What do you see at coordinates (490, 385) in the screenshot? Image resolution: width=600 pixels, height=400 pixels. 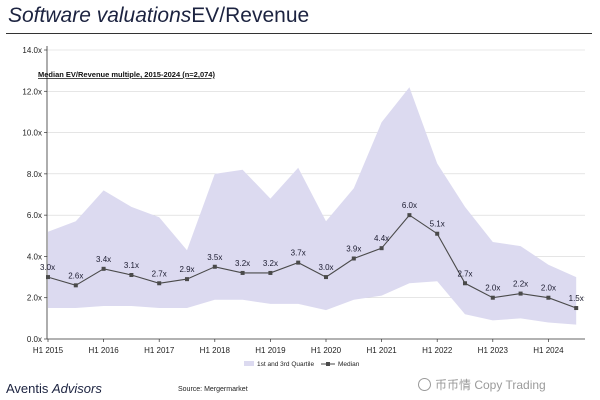 I see `watermark-text: 币币情 Copy Trading` at bounding box center [490, 385].